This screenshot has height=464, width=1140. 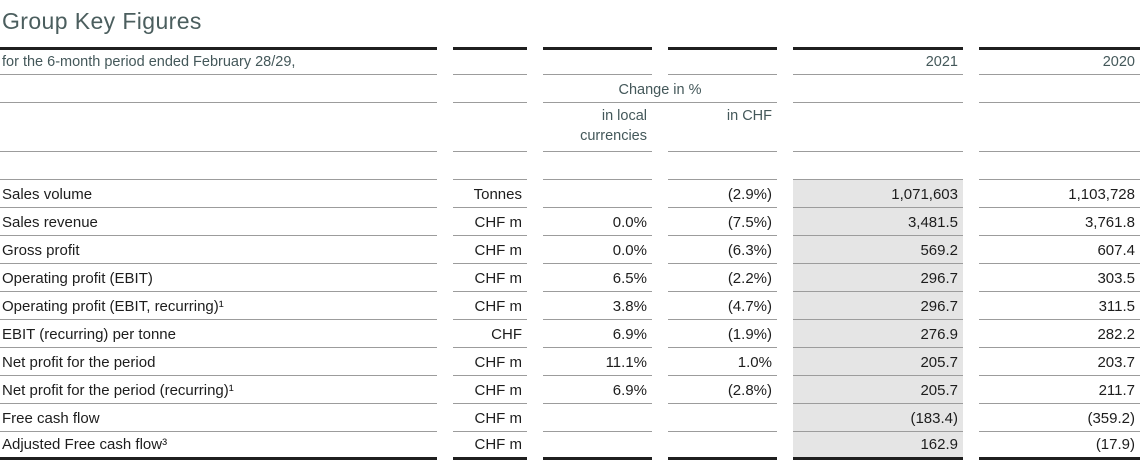 I want to click on value-2020-cell: 311.5, so click(x=1059, y=306).